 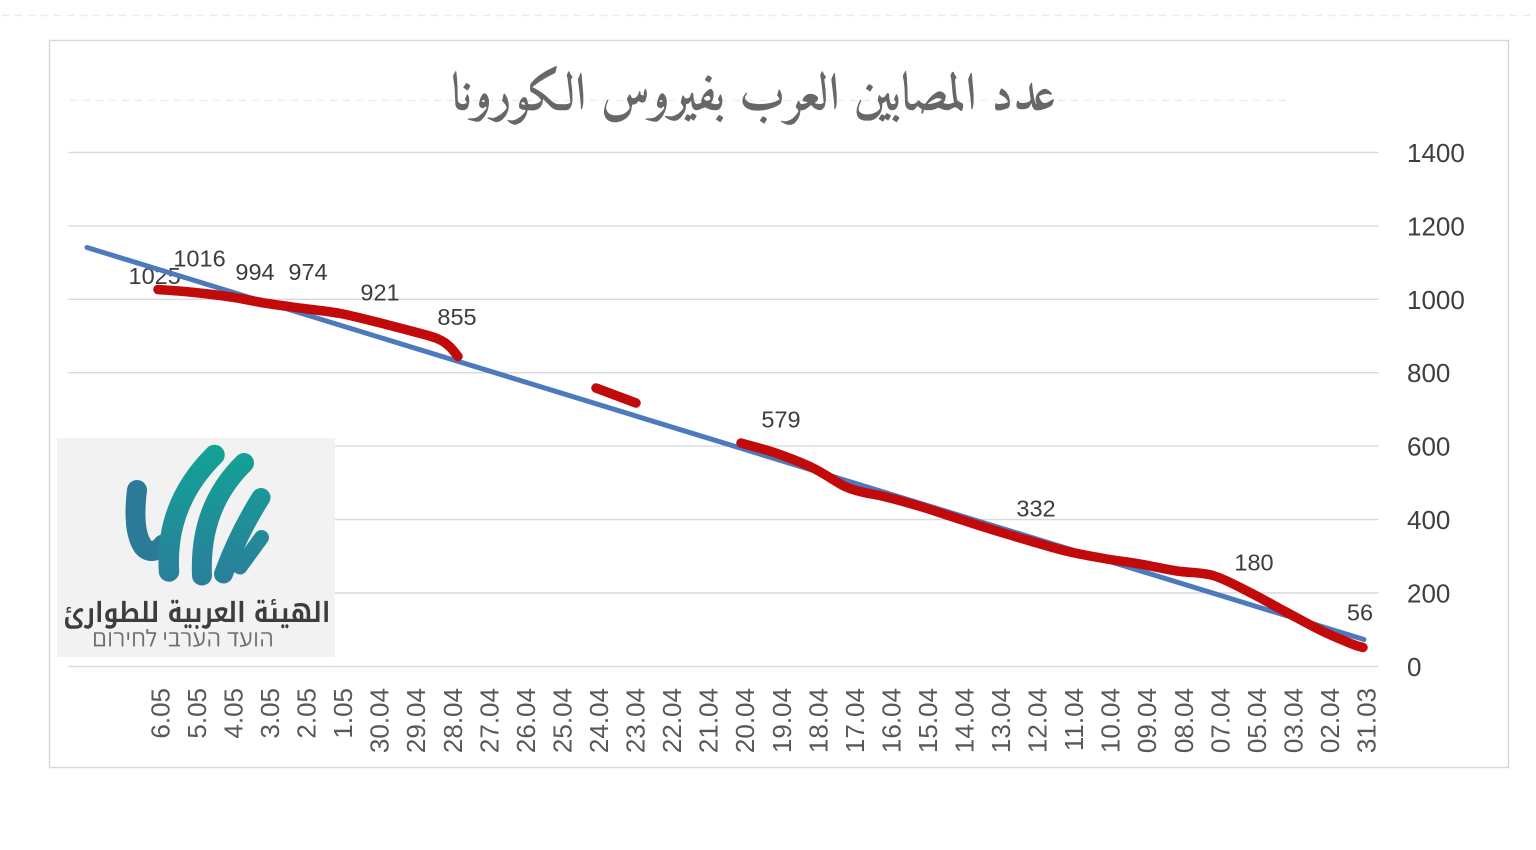 What do you see at coordinates (1147, 720) in the screenshot?
I see `svg-text: 09.04` at bounding box center [1147, 720].